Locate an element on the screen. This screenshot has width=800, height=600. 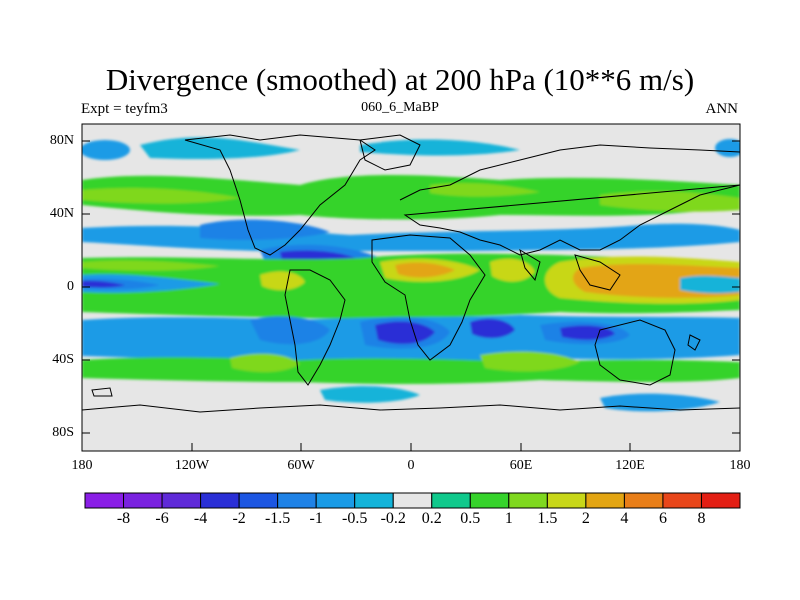
y-tick-label: 80S is located at coordinates (63, 432).